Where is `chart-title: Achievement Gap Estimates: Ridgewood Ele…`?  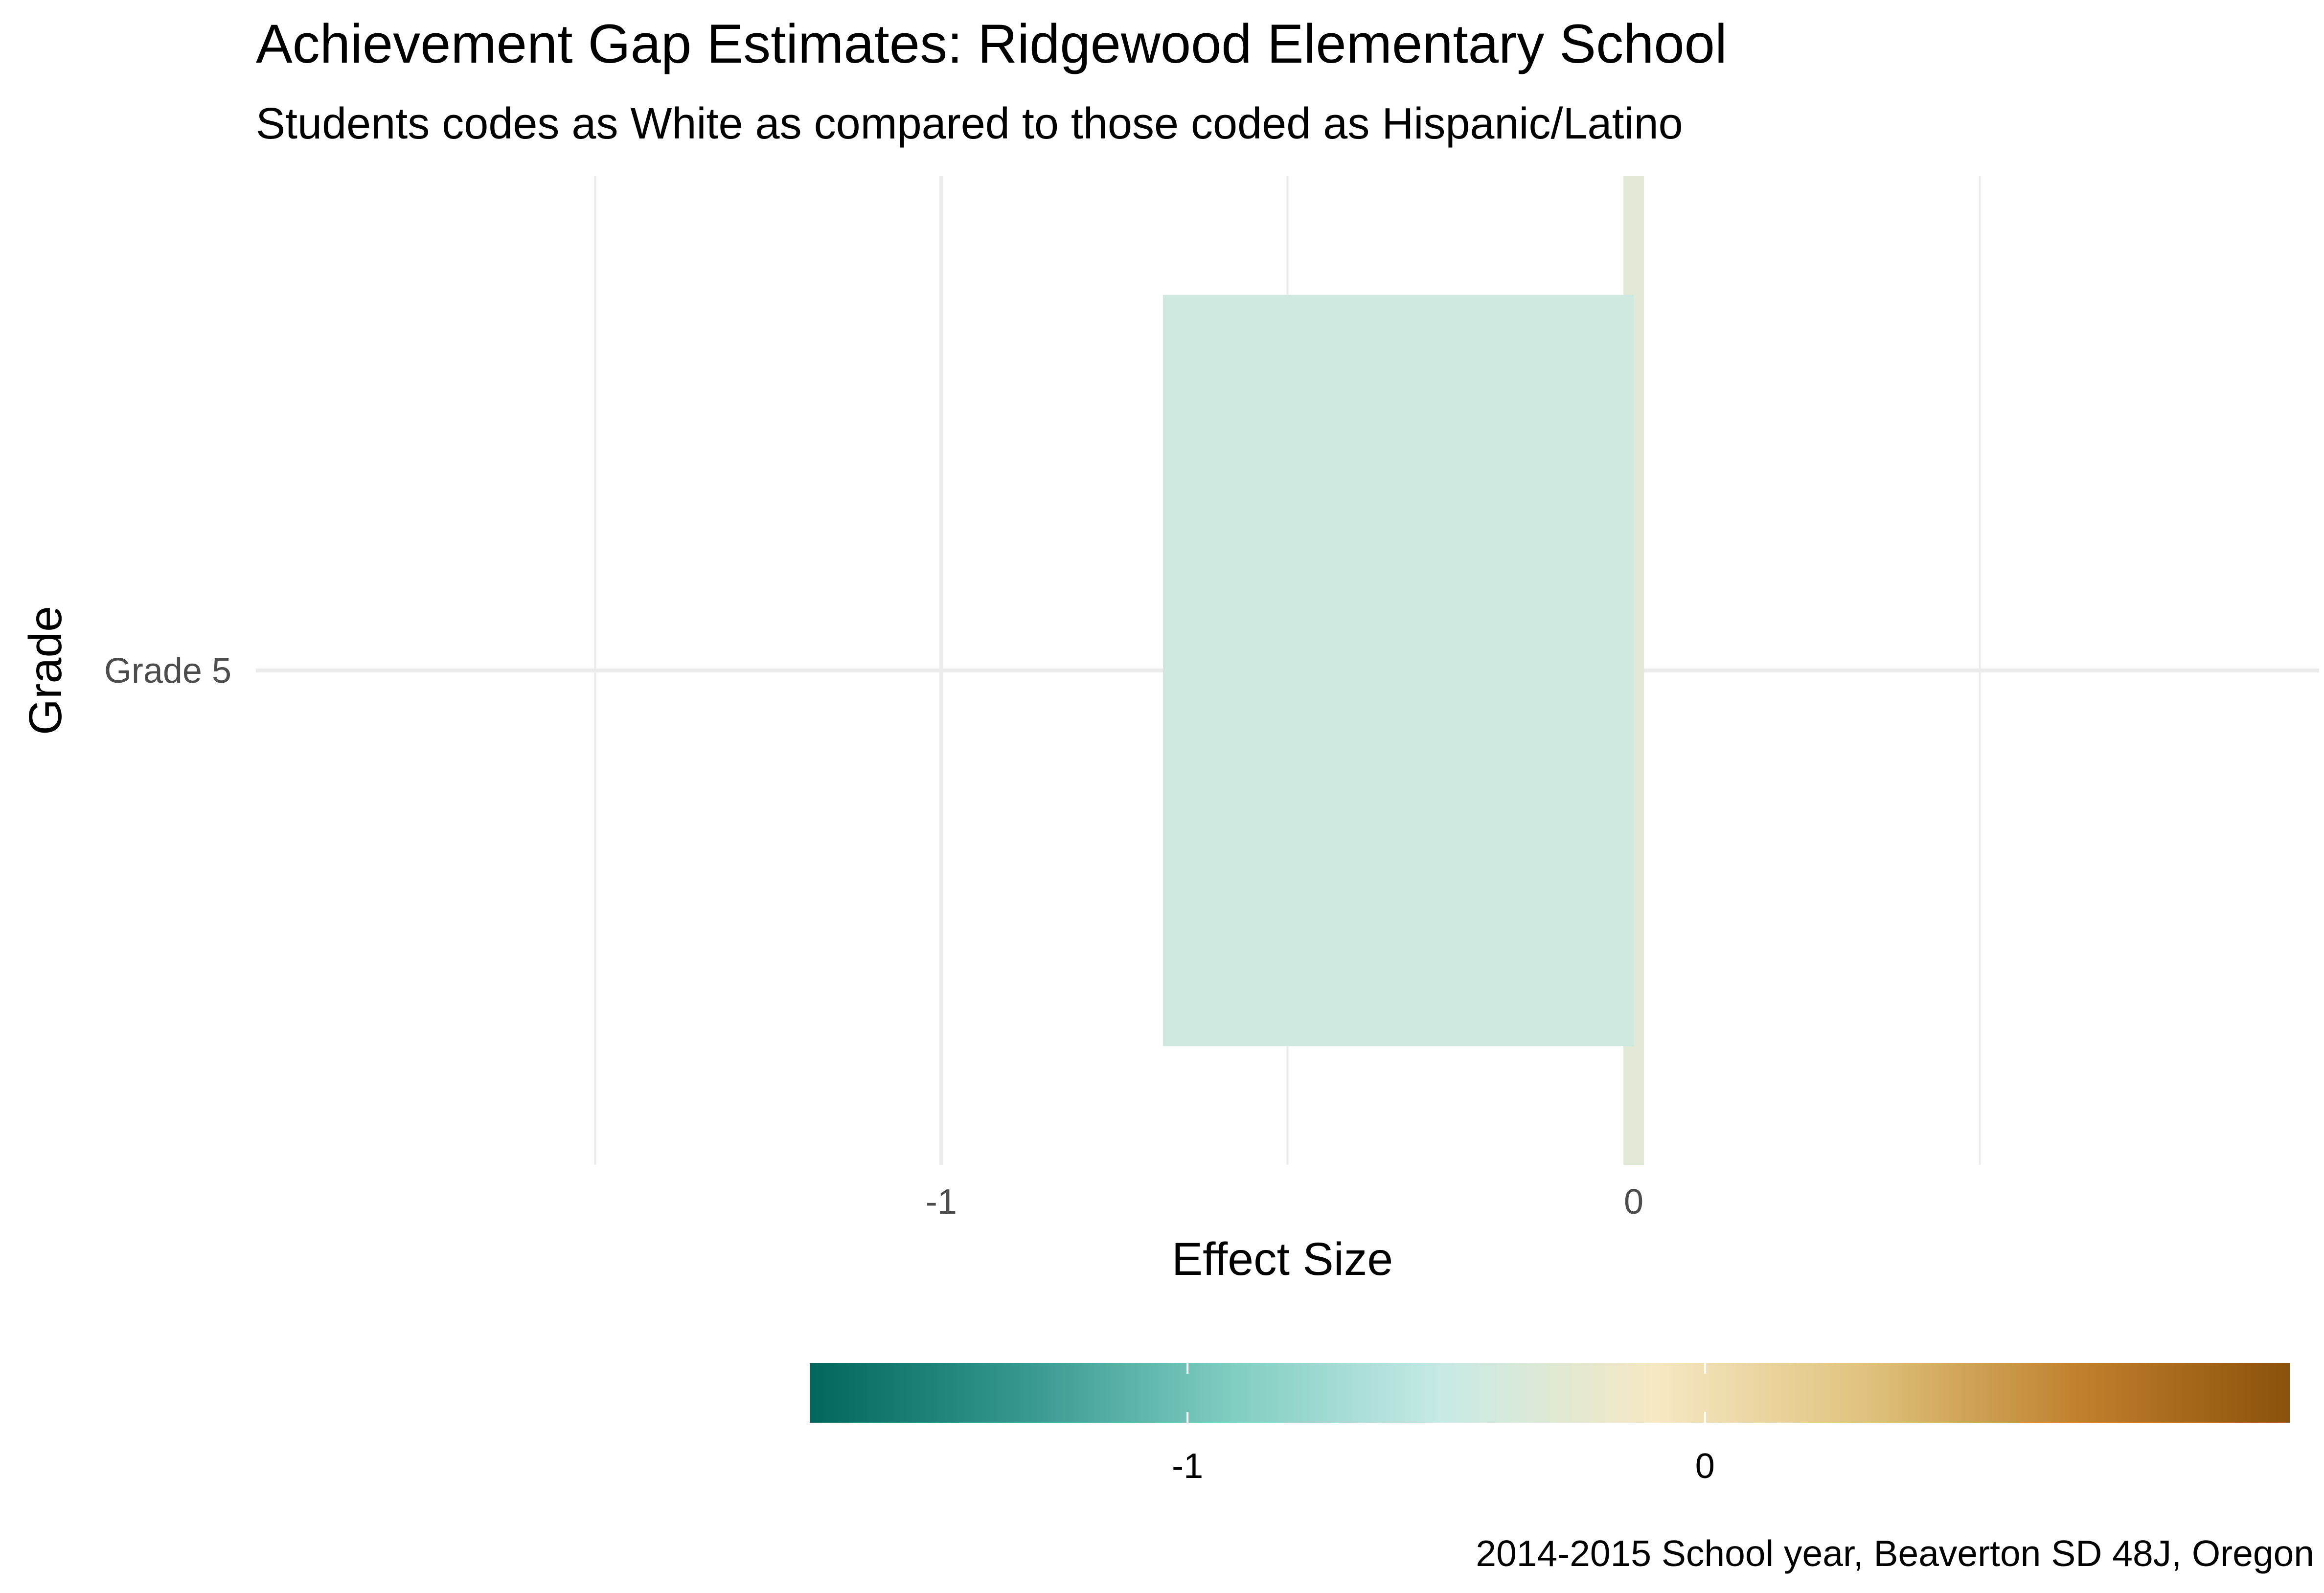
chart-title: Achievement Gap Estimates: Ridgewood Ele… is located at coordinates (992, 43).